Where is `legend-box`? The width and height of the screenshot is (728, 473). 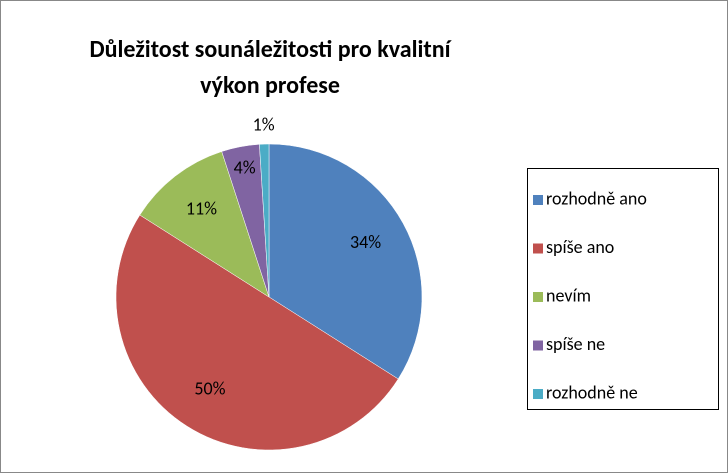
legend-box is located at coordinates (623, 289).